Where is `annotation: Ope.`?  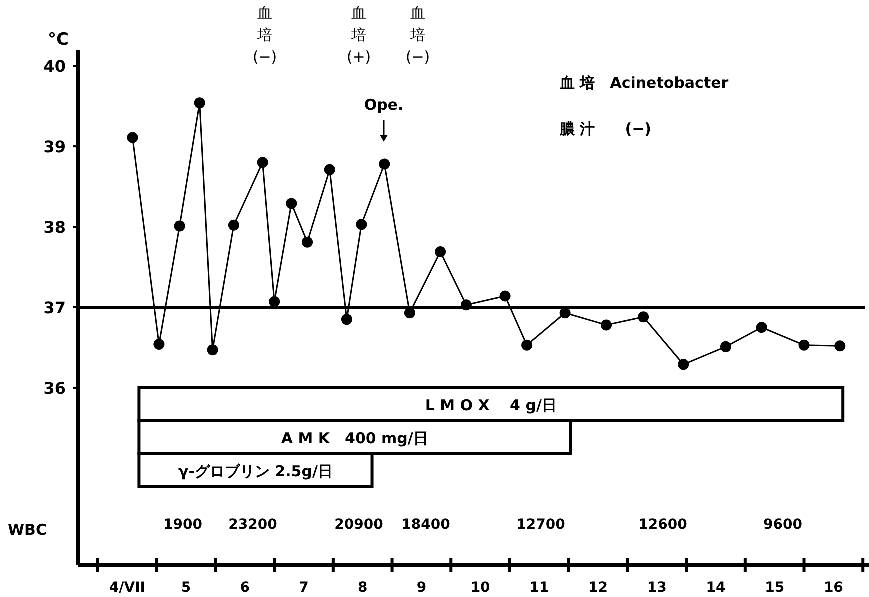
annotation: Ope. is located at coordinates (384, 105).